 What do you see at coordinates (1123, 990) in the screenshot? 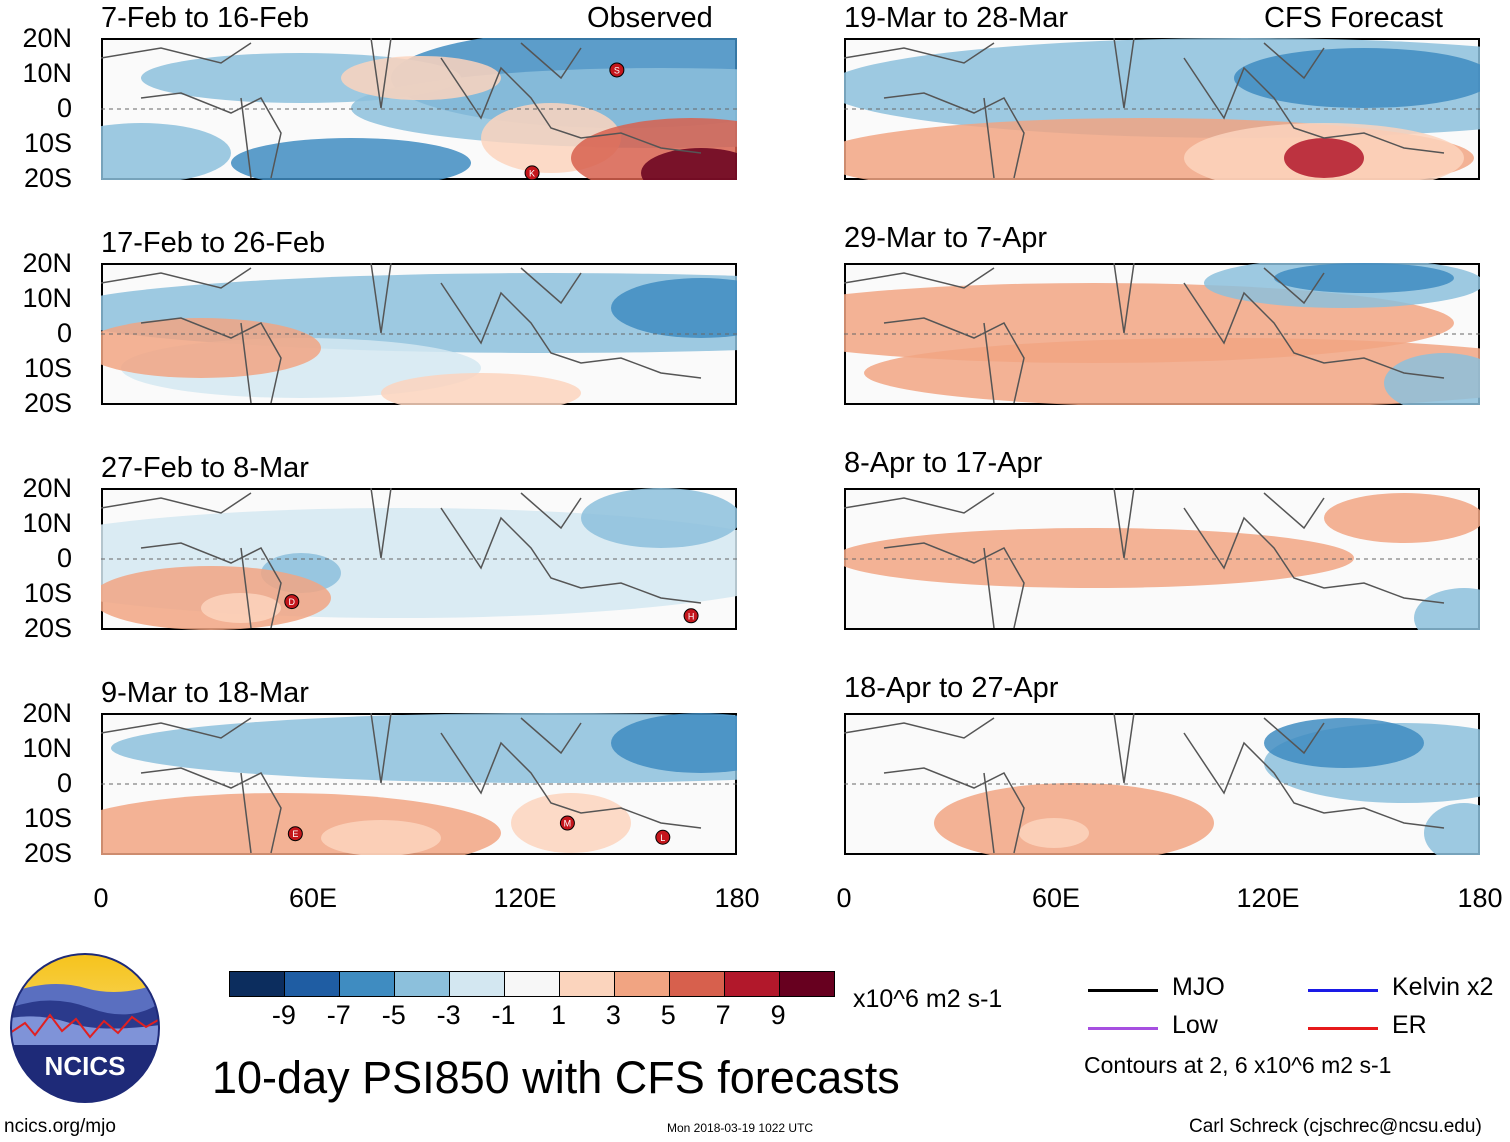
I see `legend-line-mjo` at bounding box center [1123, 990].